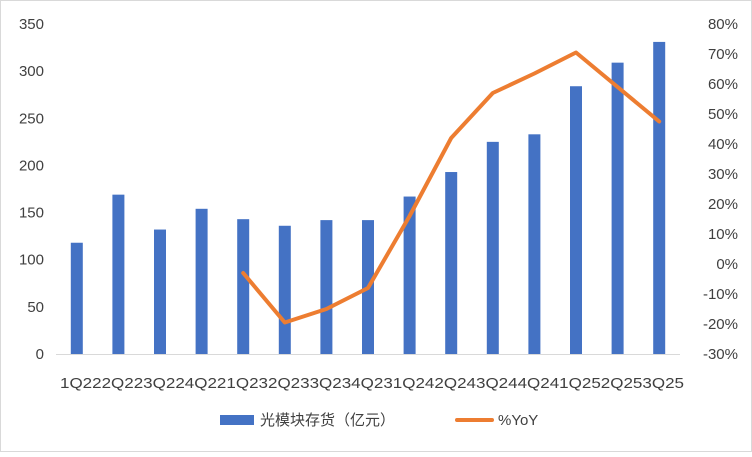 The image size is (752, 457). I want to click on legend-bar-label: 光模块存货（亿元）, so click(327, 420).